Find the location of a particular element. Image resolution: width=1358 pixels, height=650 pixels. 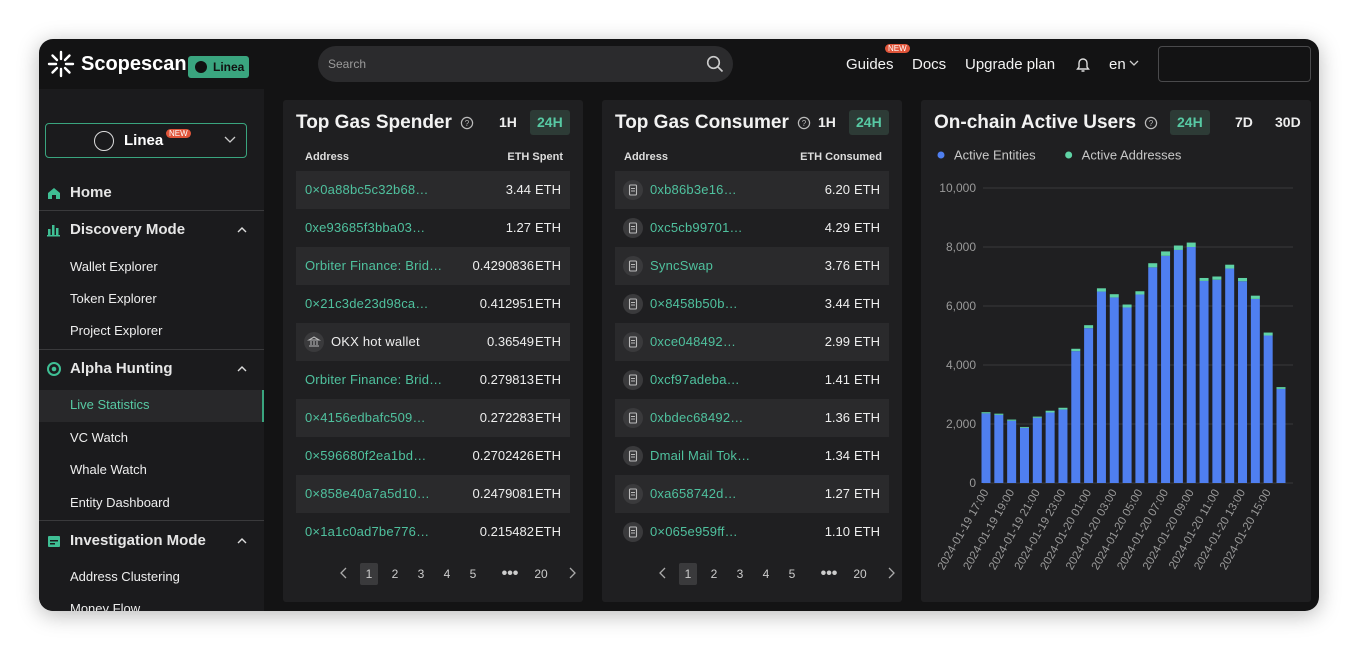

address: SyncSwap is located at coordinates (682, 265).